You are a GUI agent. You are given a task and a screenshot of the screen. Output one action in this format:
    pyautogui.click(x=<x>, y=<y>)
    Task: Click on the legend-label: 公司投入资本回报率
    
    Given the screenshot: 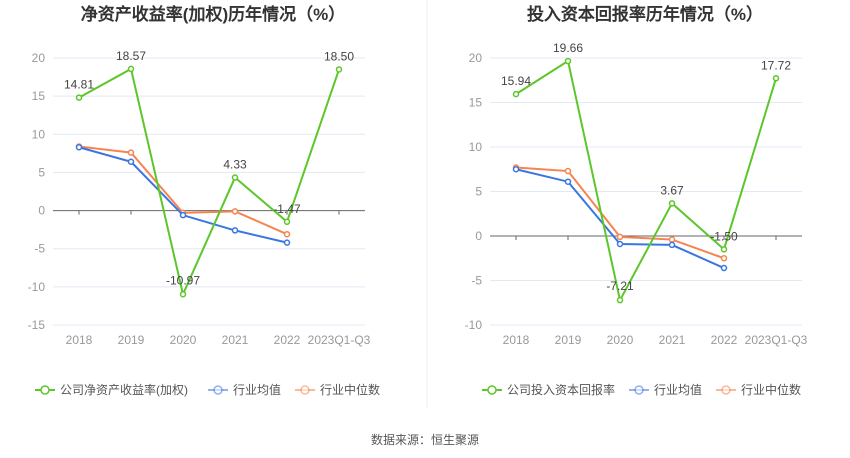 What is the action you would take?
    pyautogui.click(x=561, y=389)
    